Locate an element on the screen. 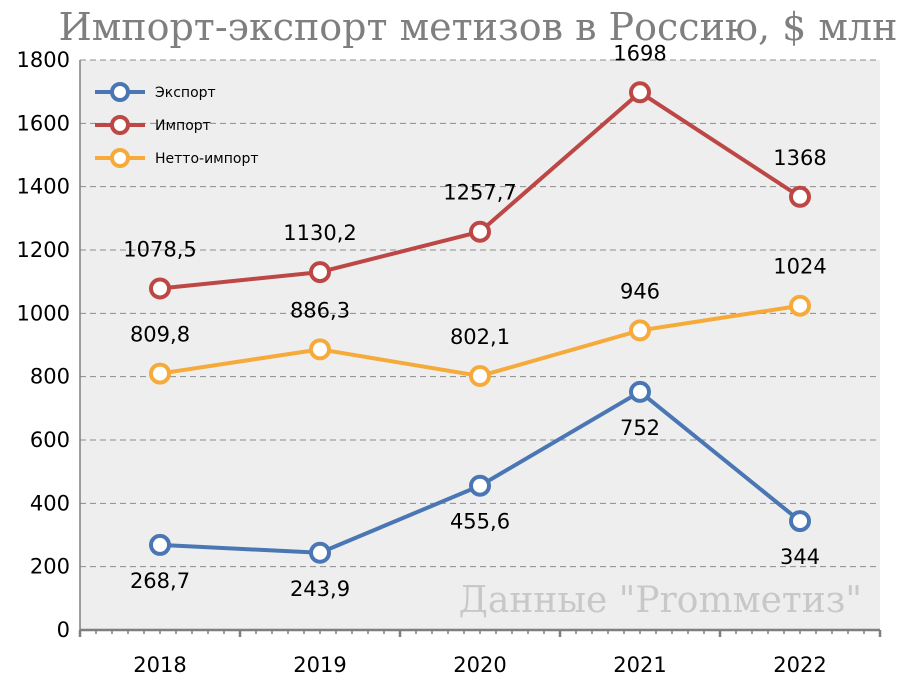 The width and height of the screenshot is (901, 688). data-label: 809,8 is located at coordinates (160, 335).